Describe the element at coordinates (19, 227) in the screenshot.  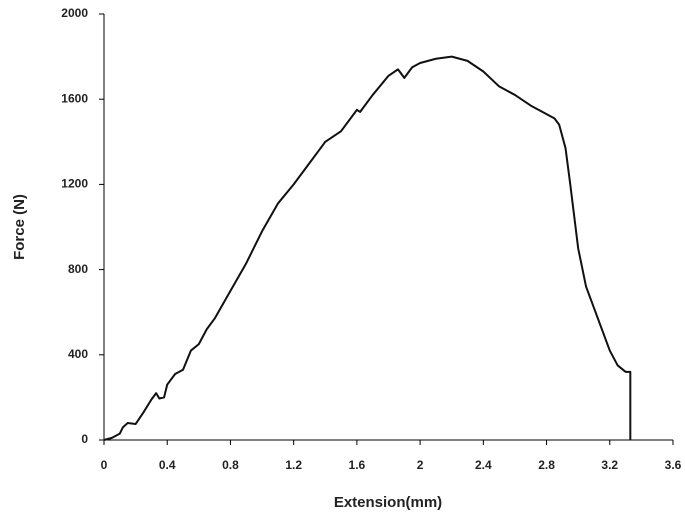
I see `y-axis-title: Force (N)` at that location.